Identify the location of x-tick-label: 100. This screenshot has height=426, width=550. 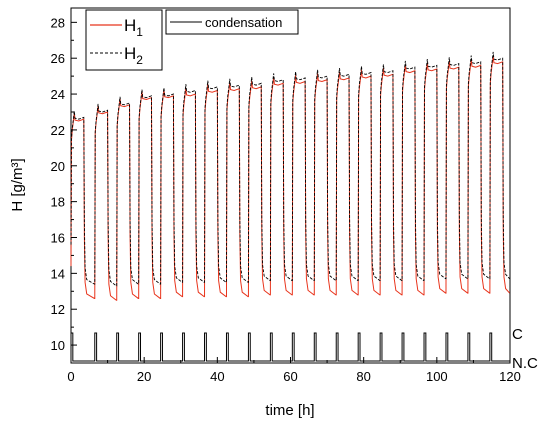
(437, 376).